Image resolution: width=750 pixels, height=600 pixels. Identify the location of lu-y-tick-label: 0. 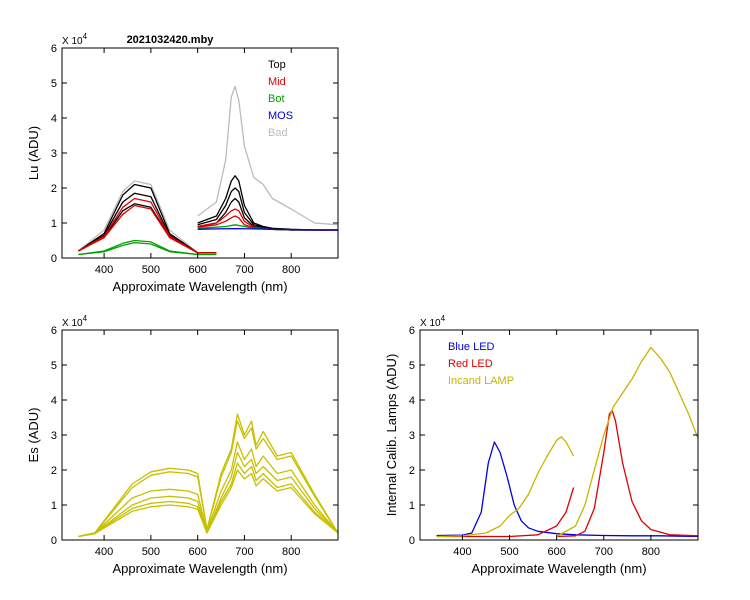
(54, 259).